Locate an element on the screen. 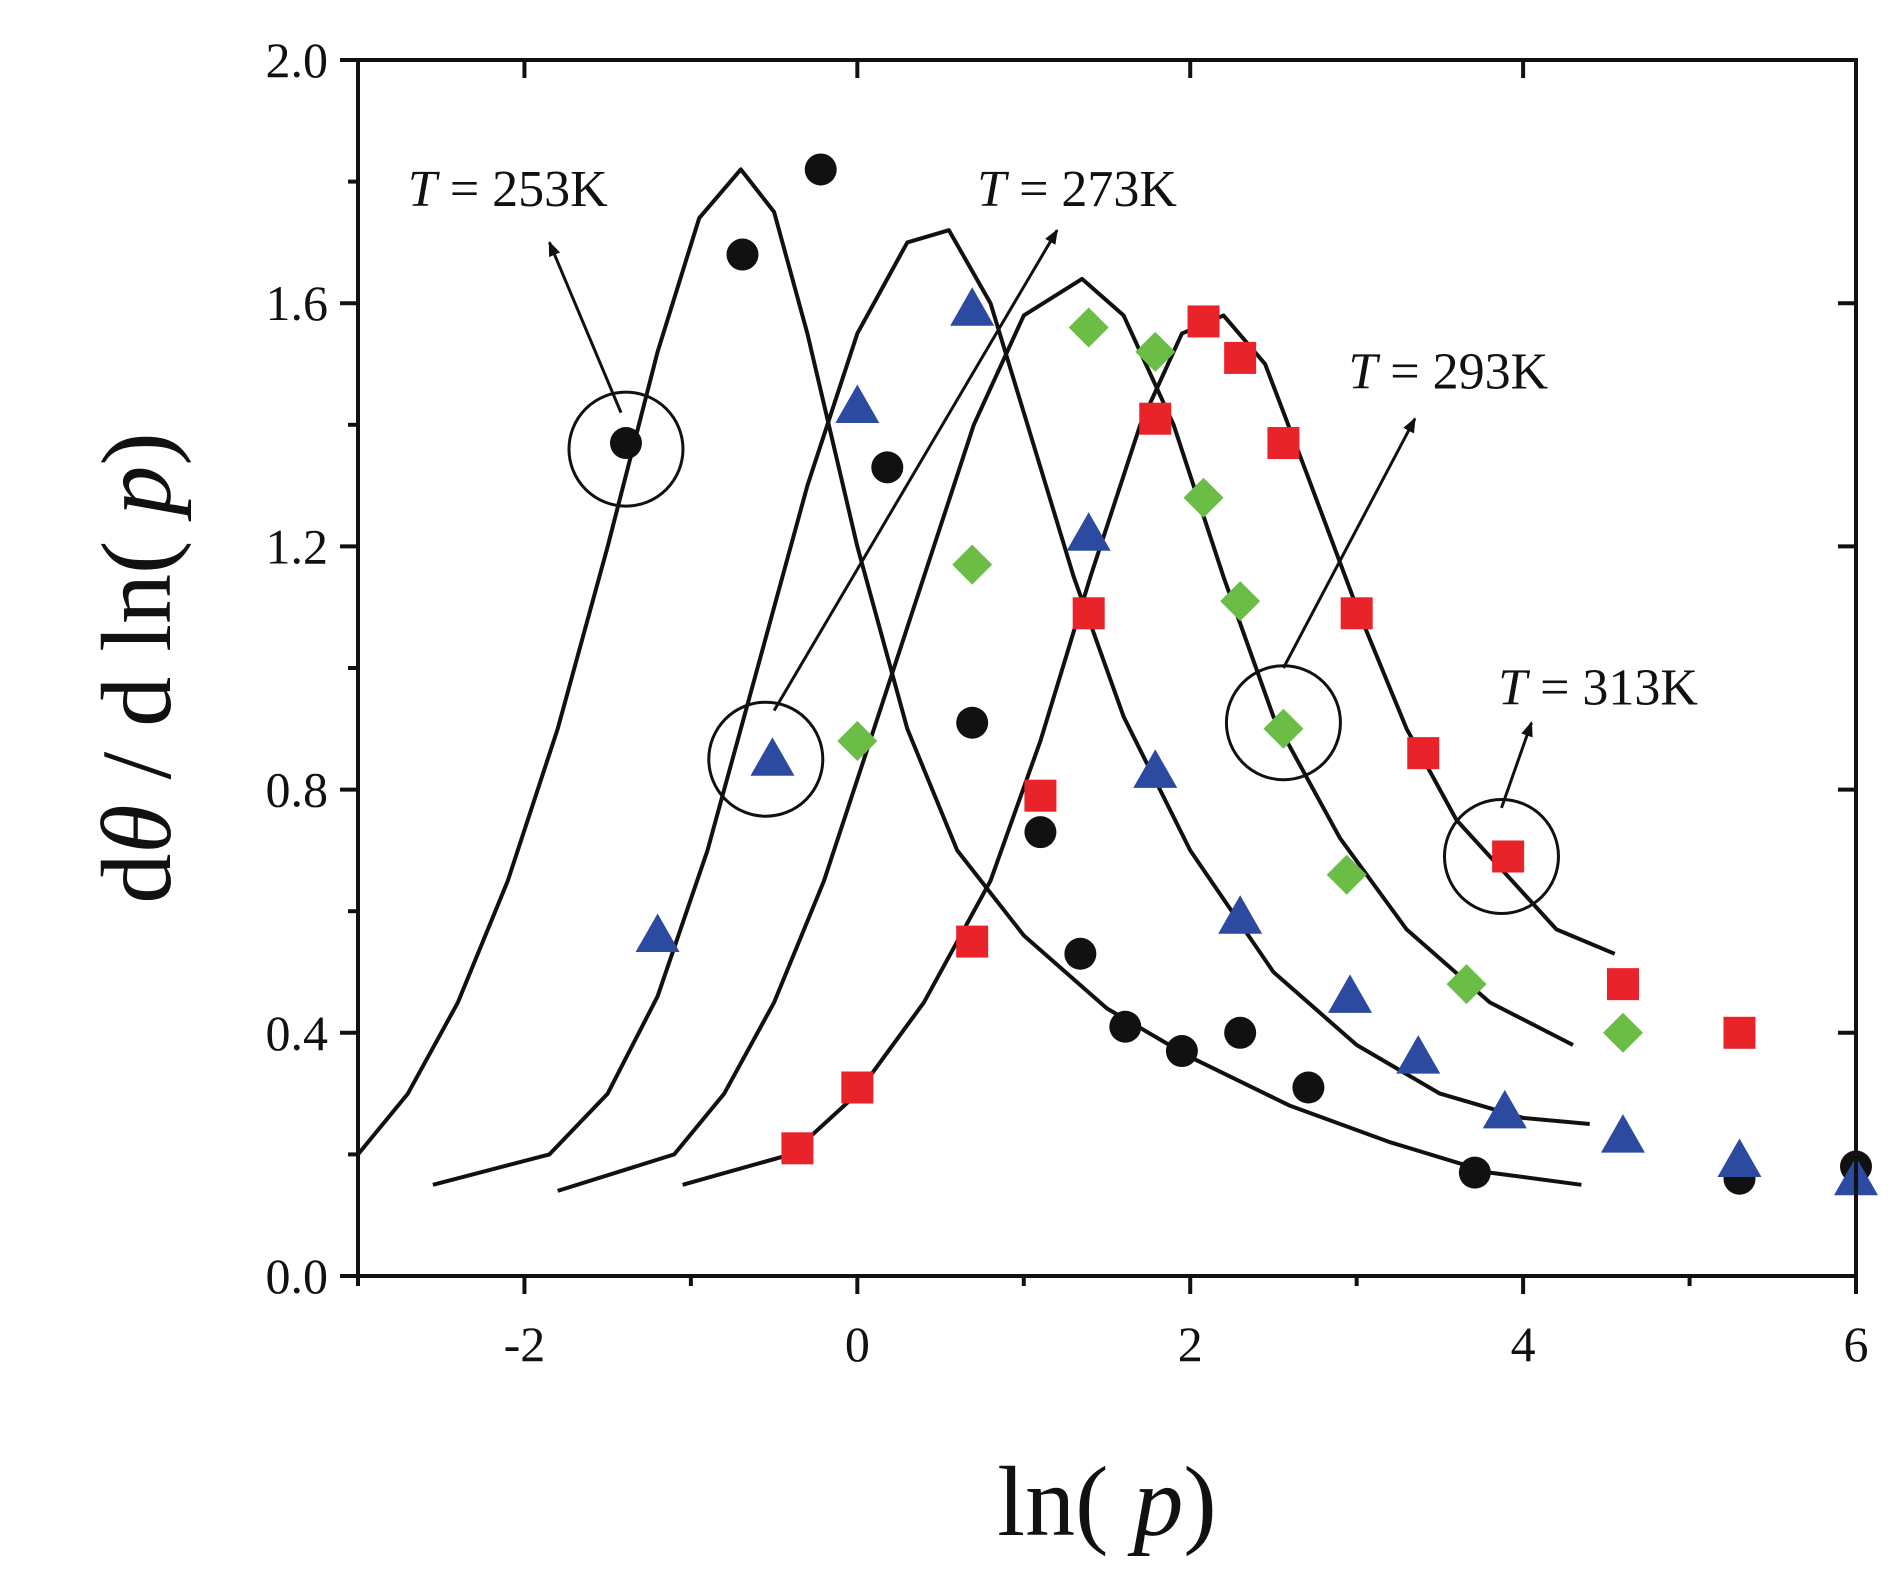 This screenshot has height=1582, width=1902. y-axis-title: dθ / d ln( p) is located at coordinates (136, 667).